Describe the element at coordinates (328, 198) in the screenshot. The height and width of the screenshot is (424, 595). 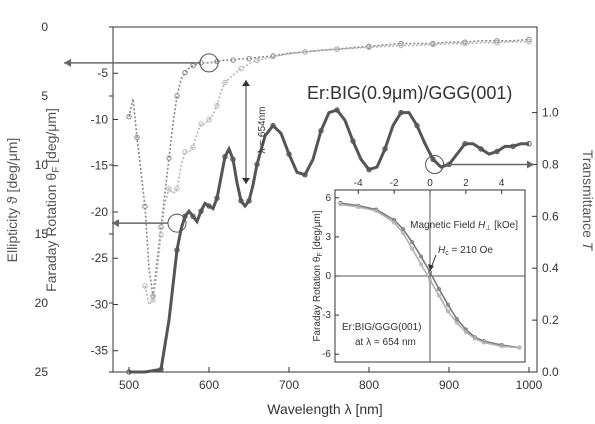
I see `inset-y-tick-label-4: 6` at that location.